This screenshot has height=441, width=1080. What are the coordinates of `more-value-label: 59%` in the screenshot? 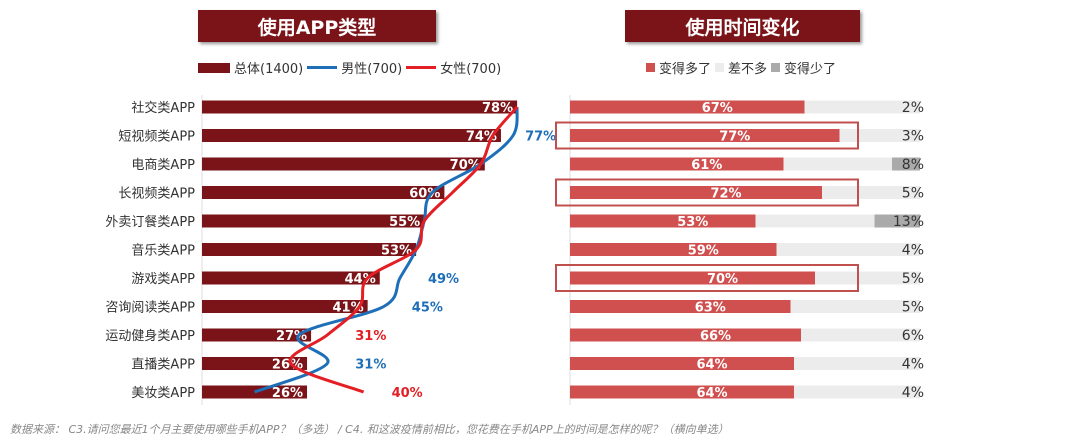 It's located at (703, 251).